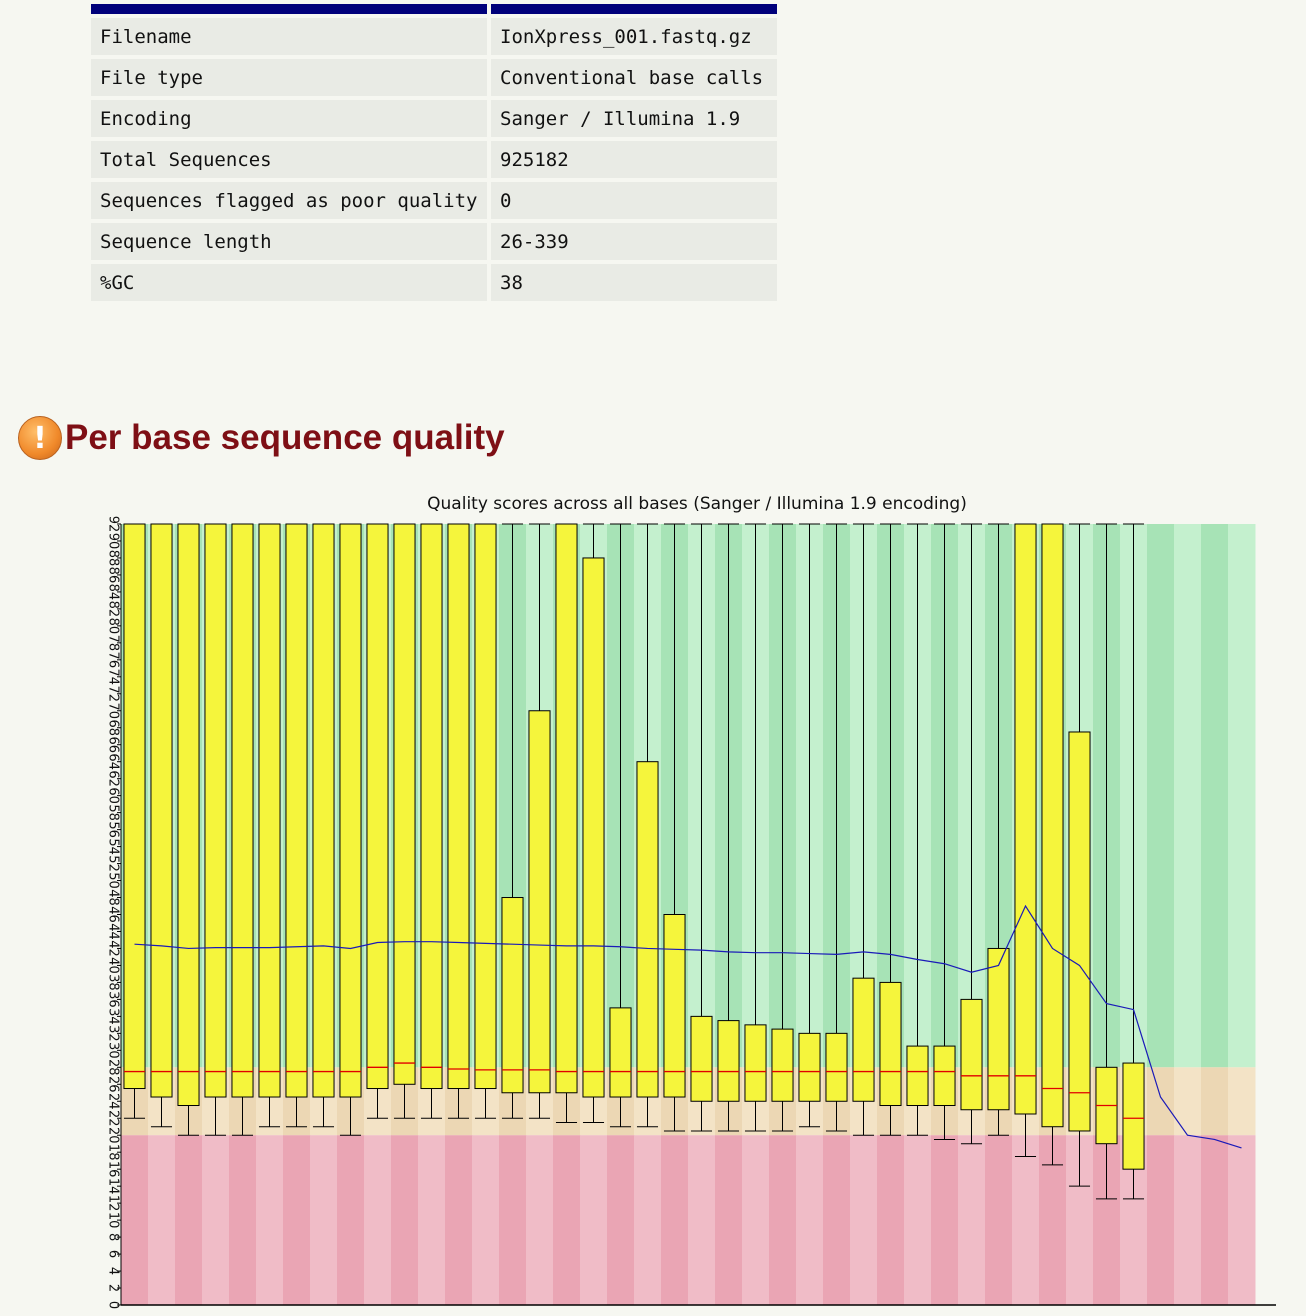 This screenshot has width=1306, height=1316. What do you see at coordinates (634, 159) in the screenshot?
I see `stat-value: 925182` at bounding box center [634, 159].